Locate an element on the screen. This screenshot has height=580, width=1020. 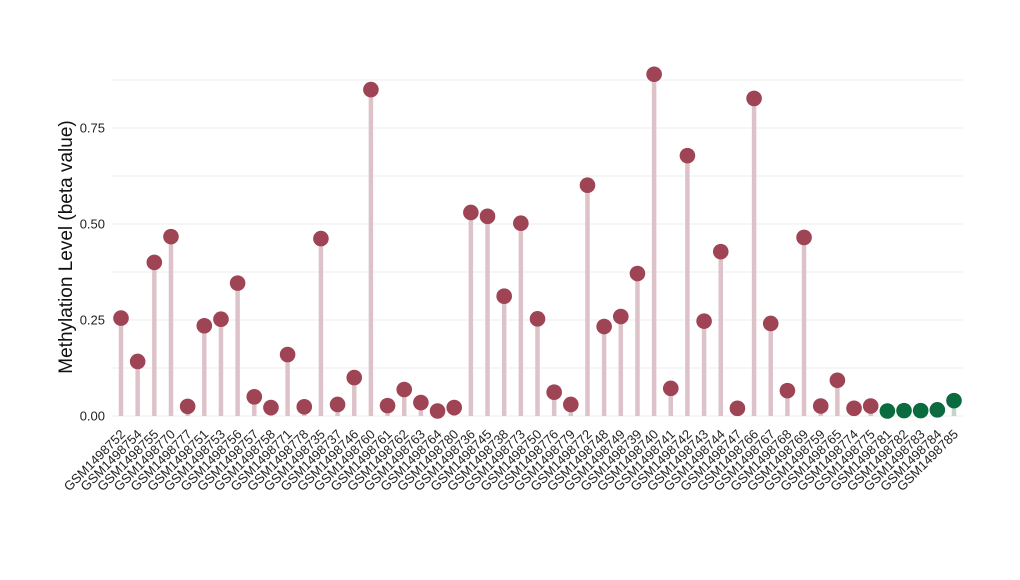
y-tick-label: 0.50 is located at coordinates (92, 224).